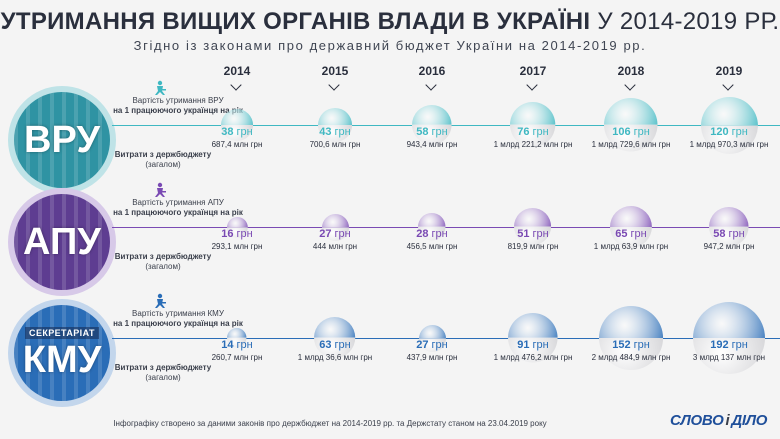 The width and height of the screenshot is (780, 439). Describe the element at coordinates (718, 420) in the screenshot. I see `brand-logo: СЛОВО і ДІЛО` at that location.